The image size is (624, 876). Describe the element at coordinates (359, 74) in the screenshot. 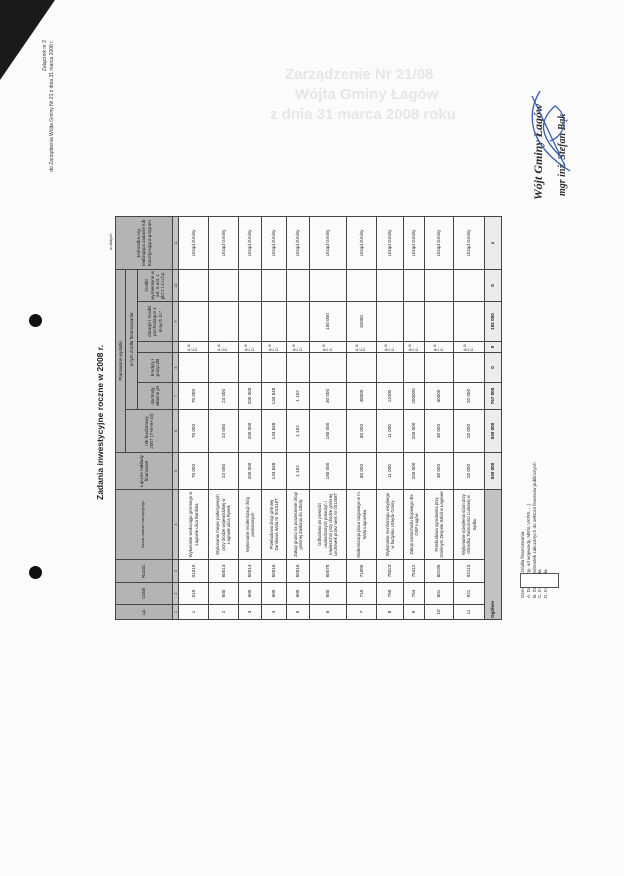

I see `bleed-through-text: Zarządzenie Nr 21/08` at that location.